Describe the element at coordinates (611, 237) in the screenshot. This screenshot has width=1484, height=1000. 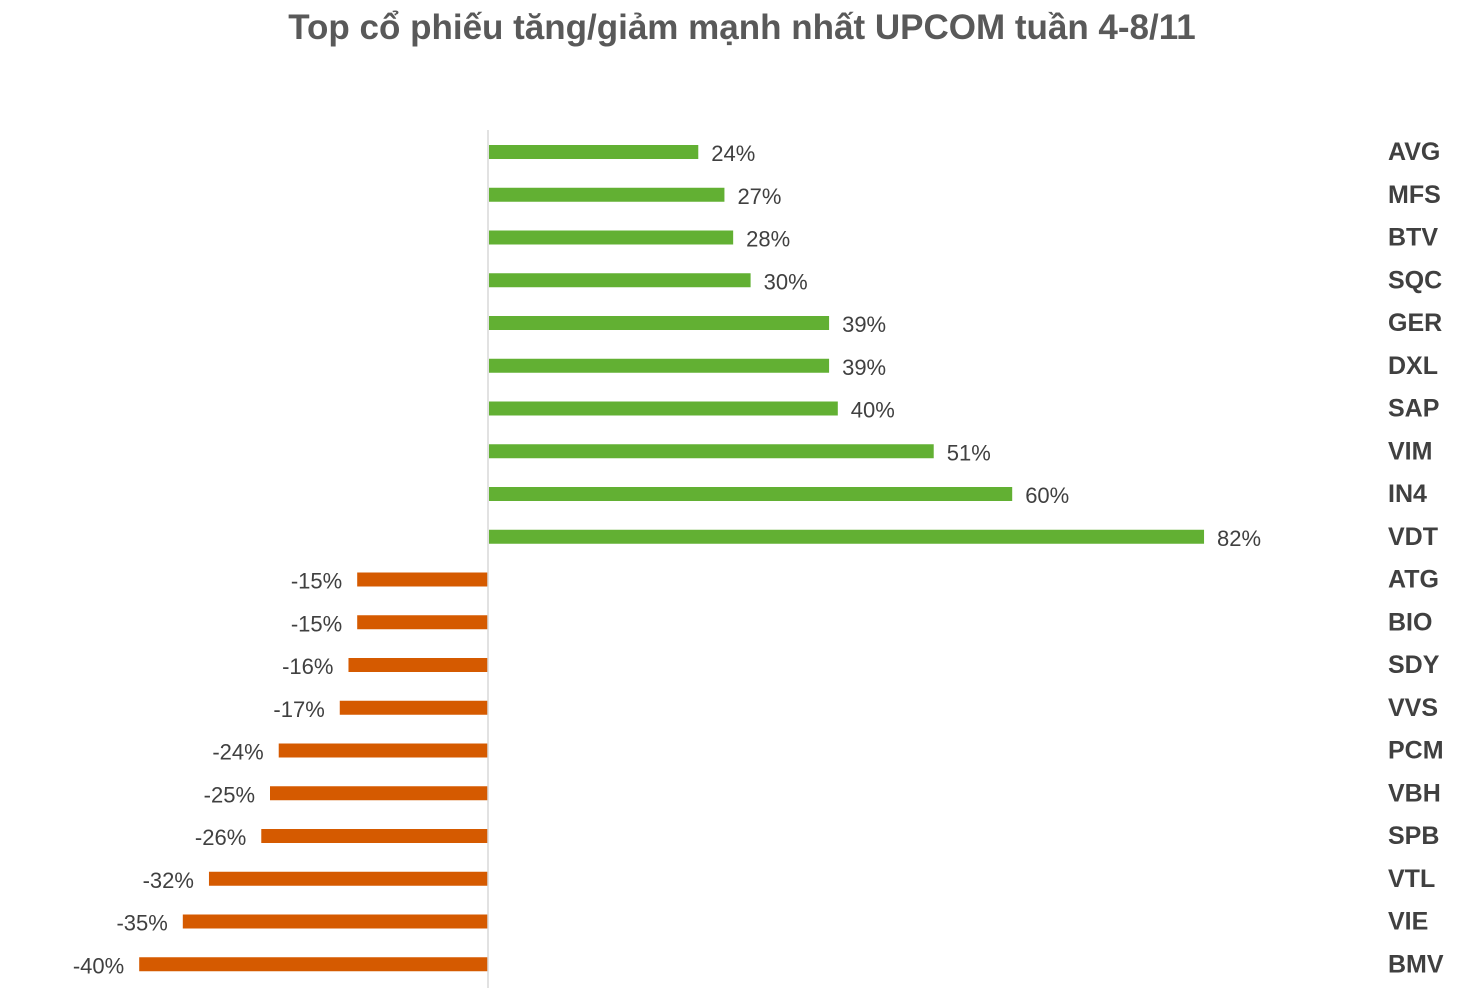
I see `bar-btv` at that location.